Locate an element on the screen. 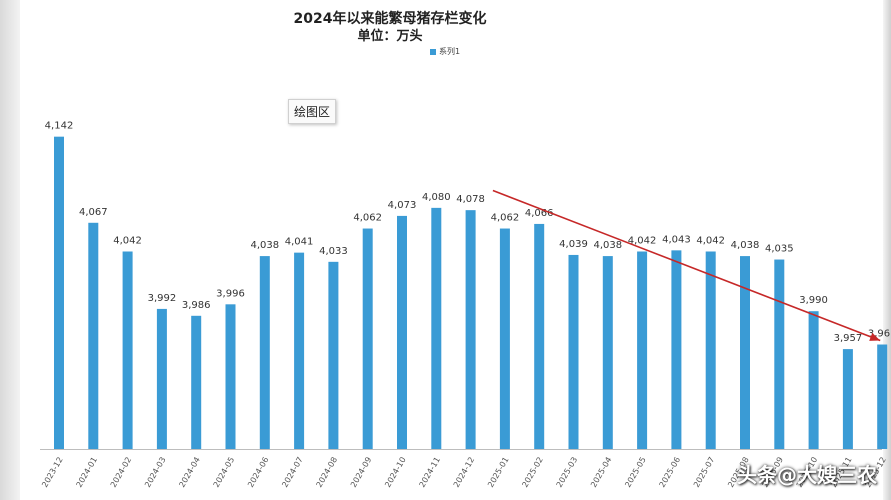 The height and width of the screenshot is (500, 891). data-label: 4,066 is located at coordinates (539, 213).